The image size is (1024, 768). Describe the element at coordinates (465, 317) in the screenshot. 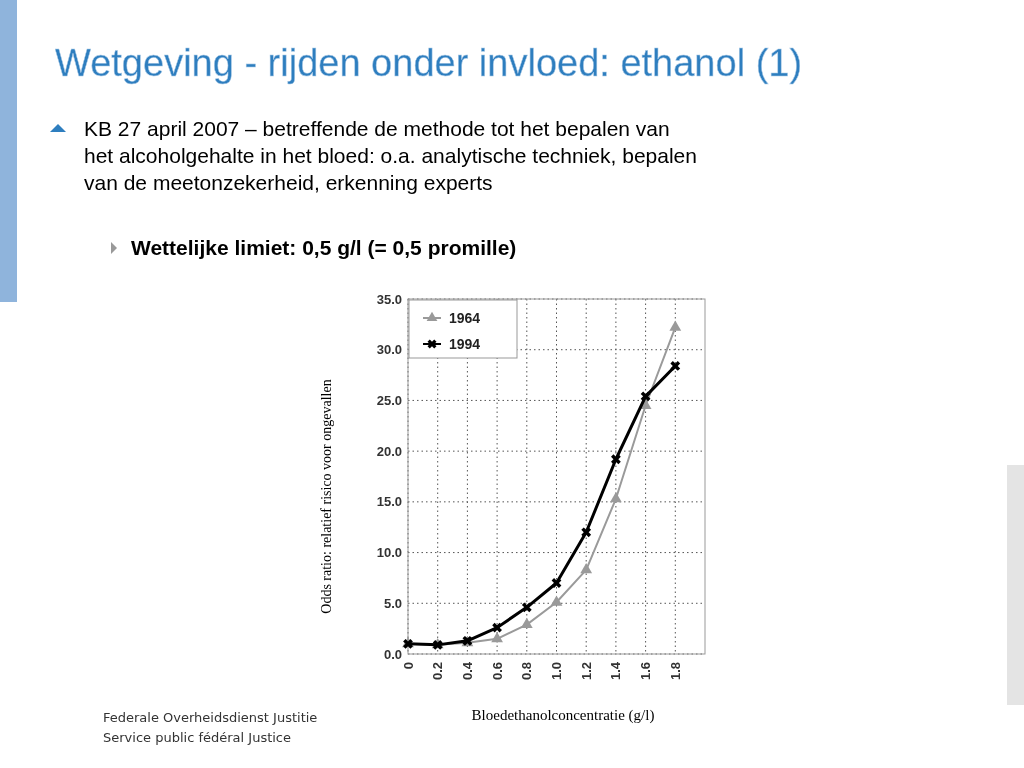

I see `legend-label: 1964` at that location.